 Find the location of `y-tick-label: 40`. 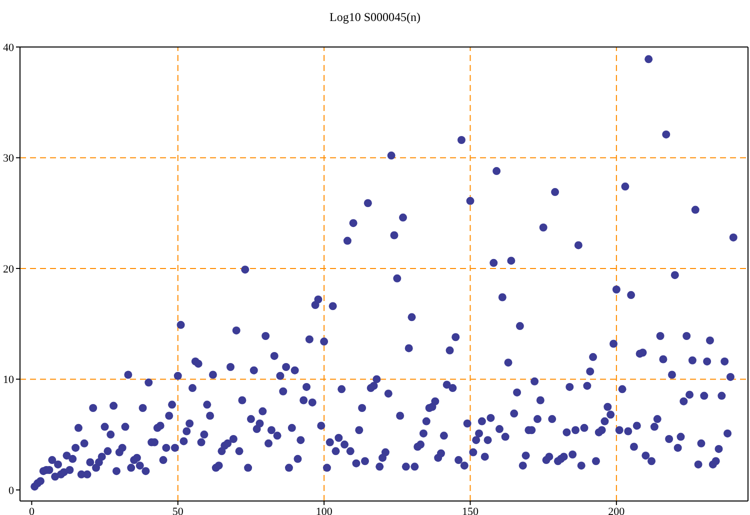

y-tick-label: 40 is located at coordinates (8, 48).